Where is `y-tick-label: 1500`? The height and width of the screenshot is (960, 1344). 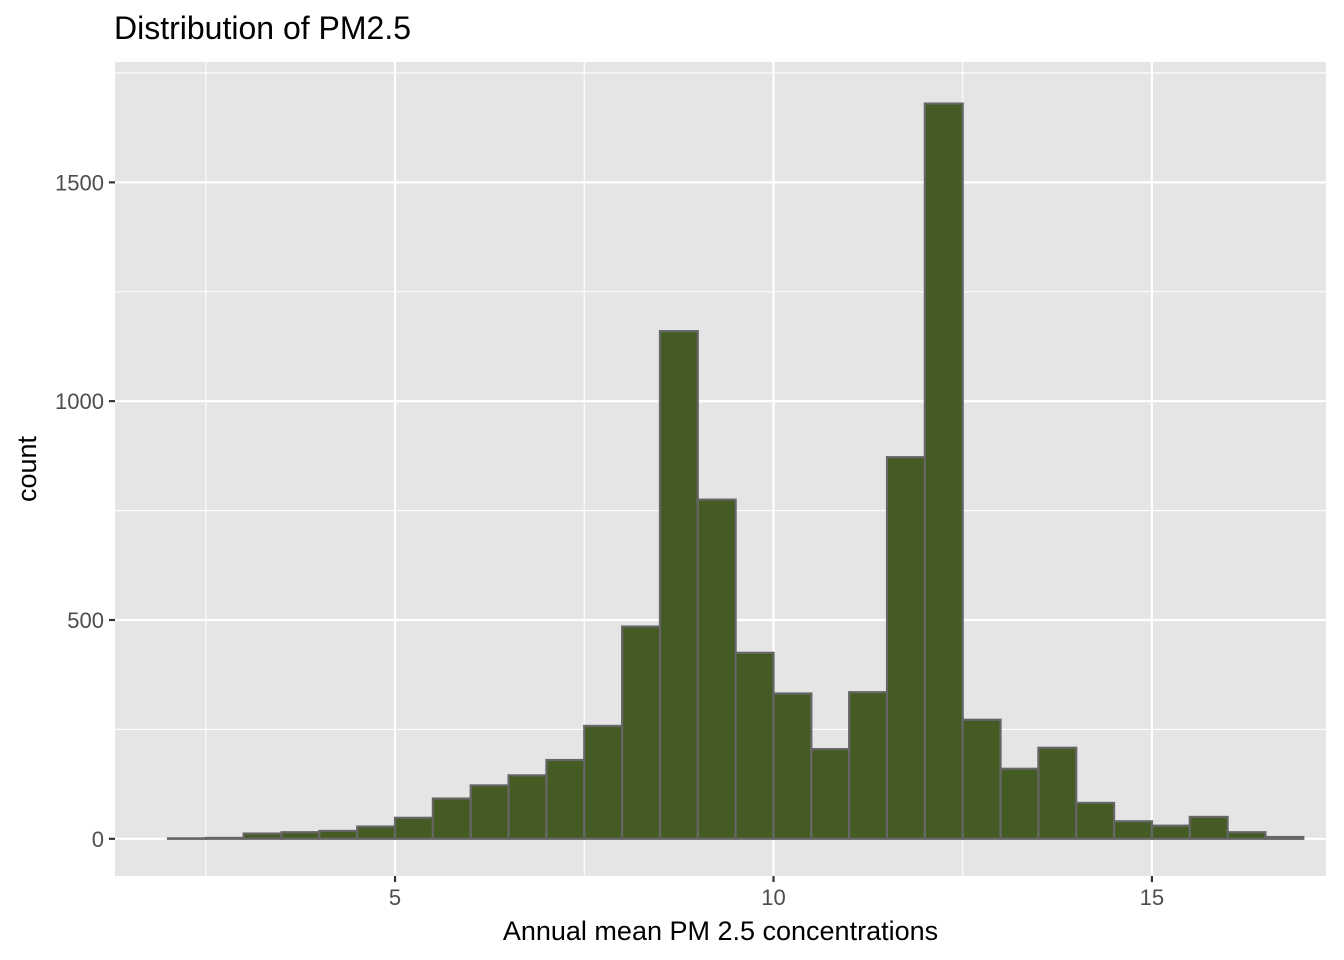
y-tick-label: 1500 is located at coordinates (79, 182).